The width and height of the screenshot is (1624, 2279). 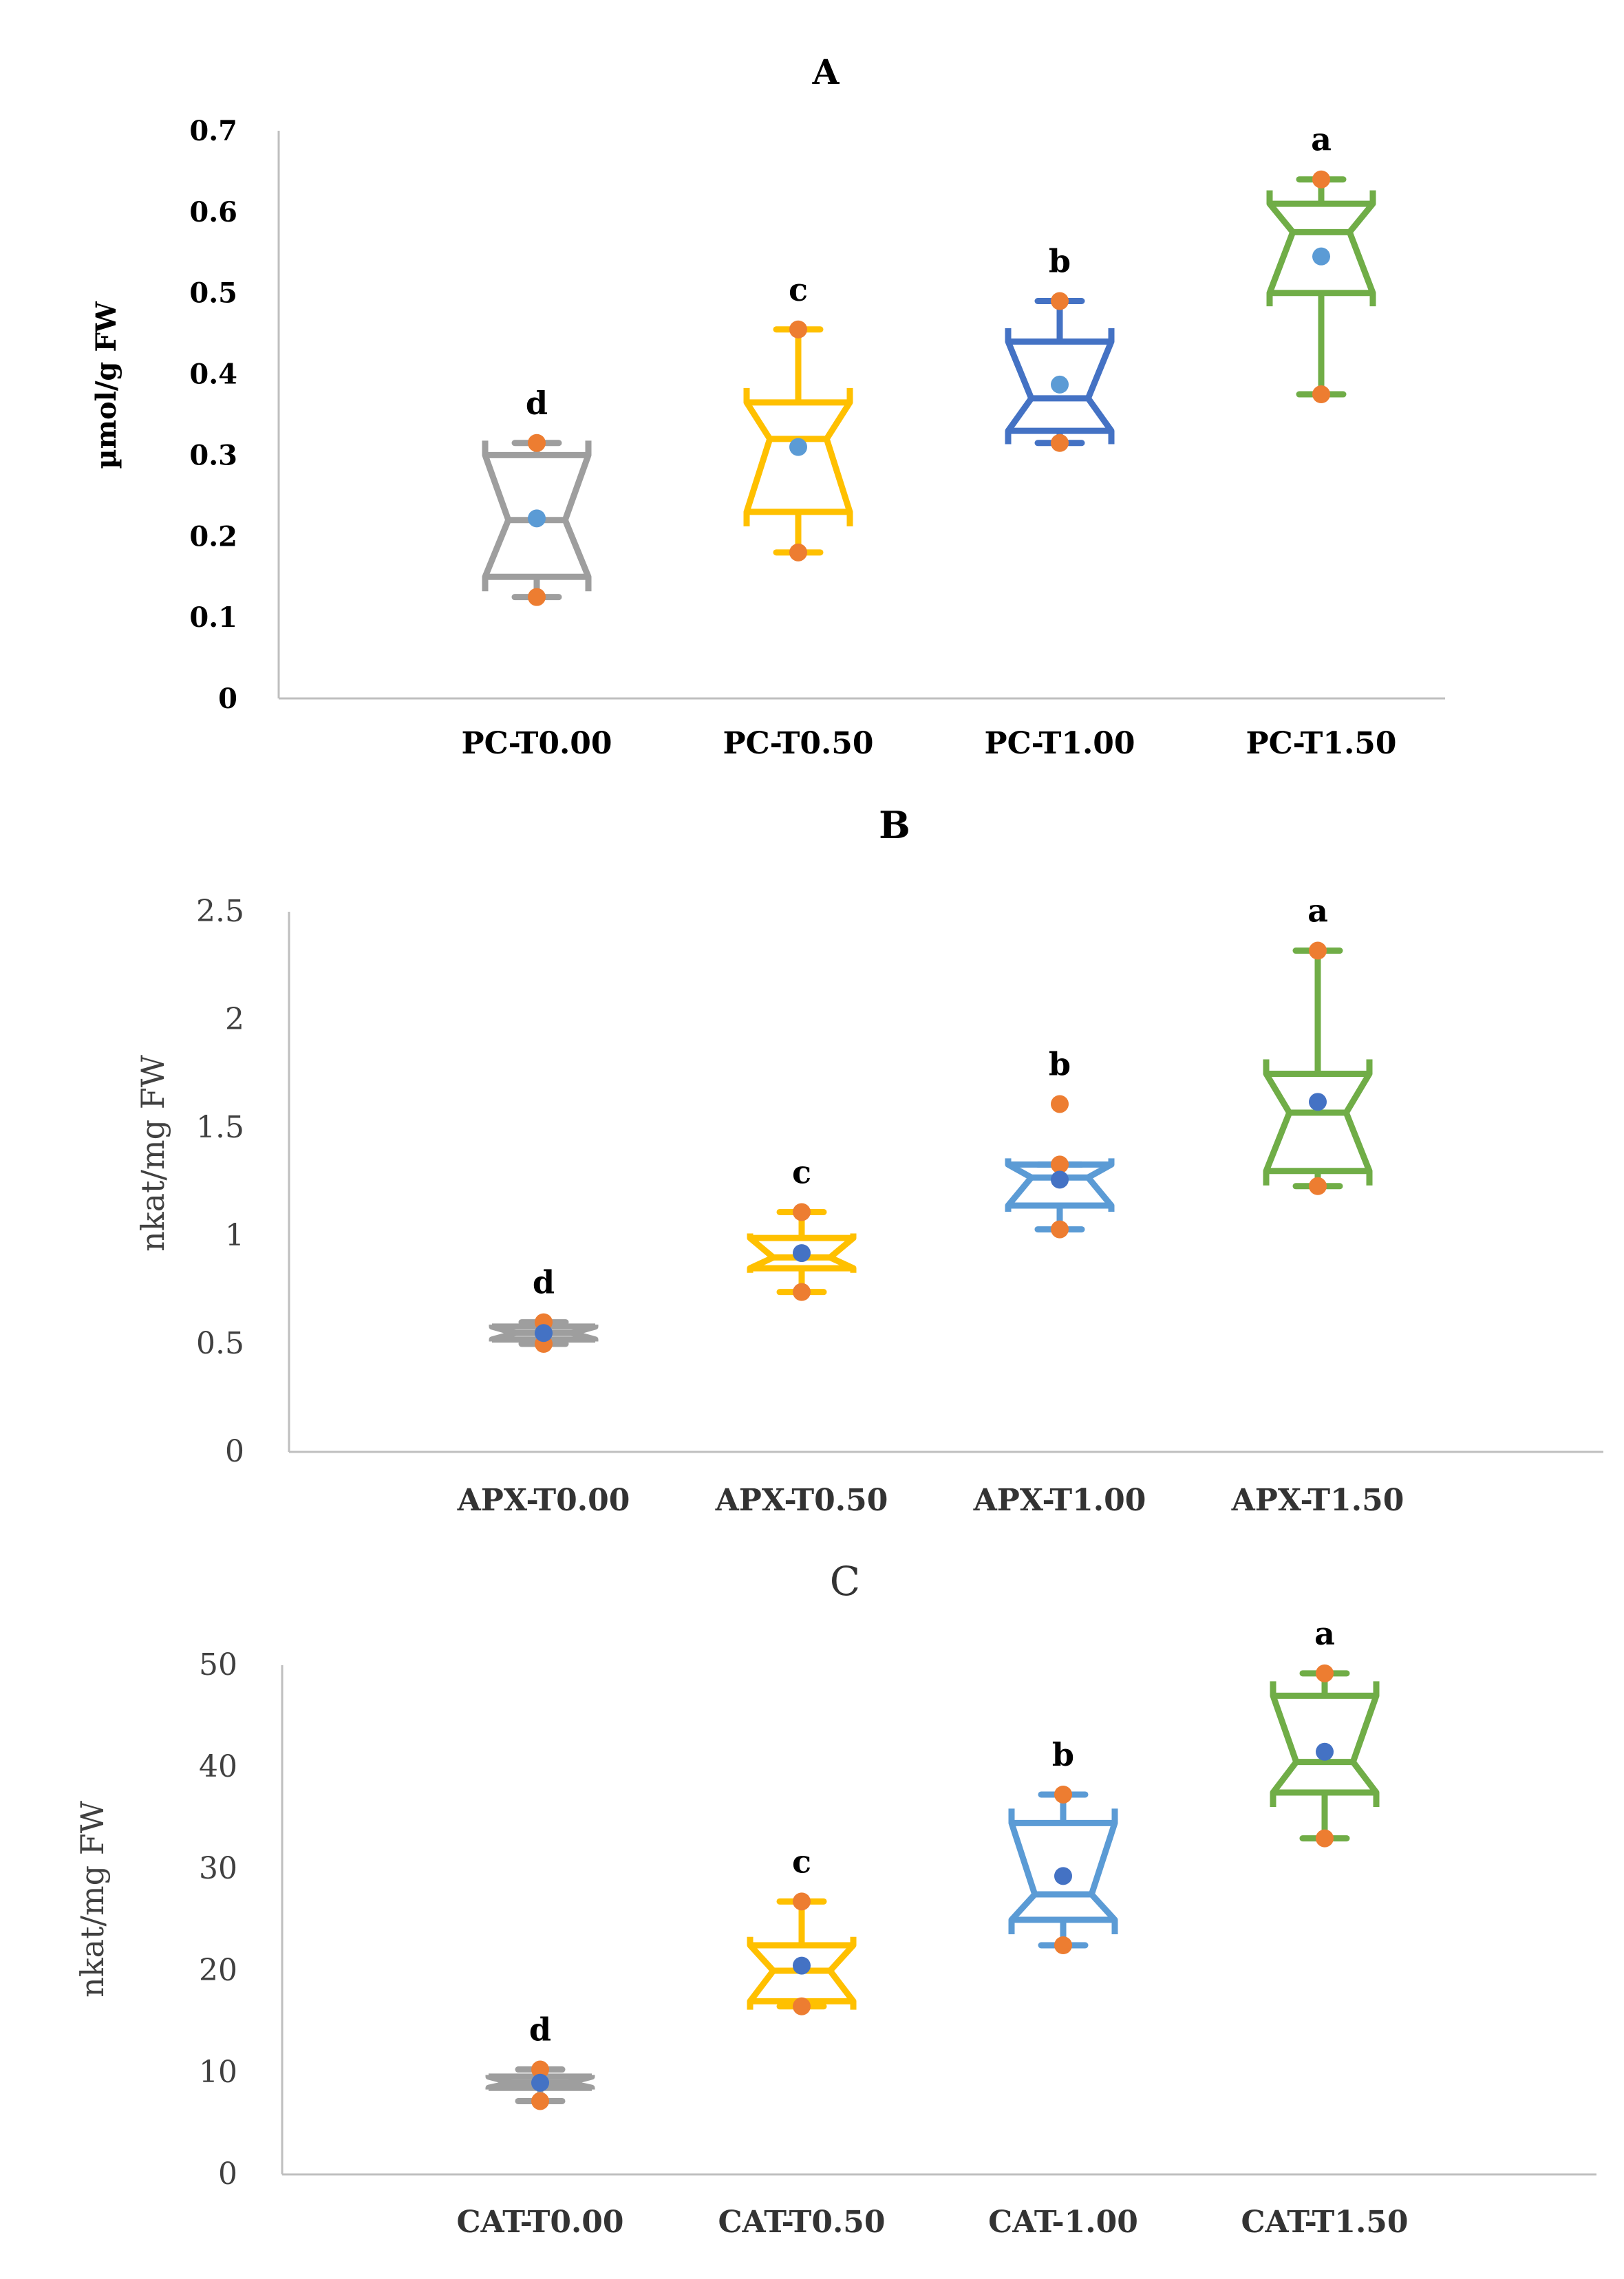 I want to click on panel-title: B, so click(x=894, y=825).